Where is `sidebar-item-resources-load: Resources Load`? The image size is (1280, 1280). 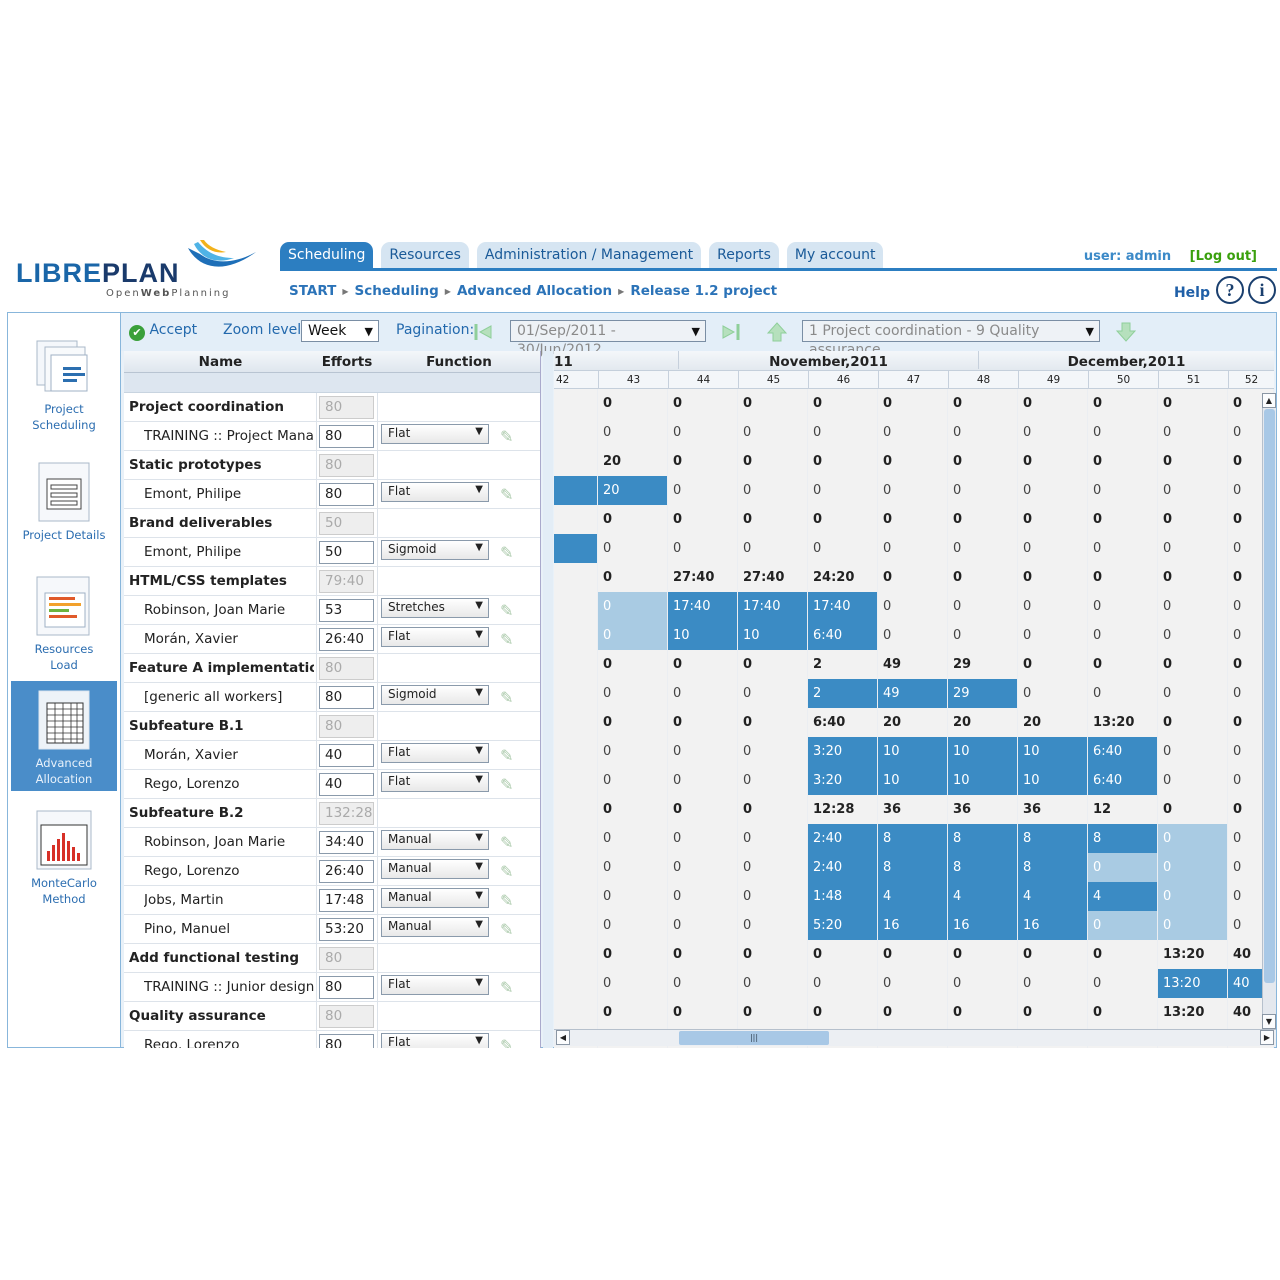 sidebar-item-resources-load: Resources Load is located at coordinates (64, 625).